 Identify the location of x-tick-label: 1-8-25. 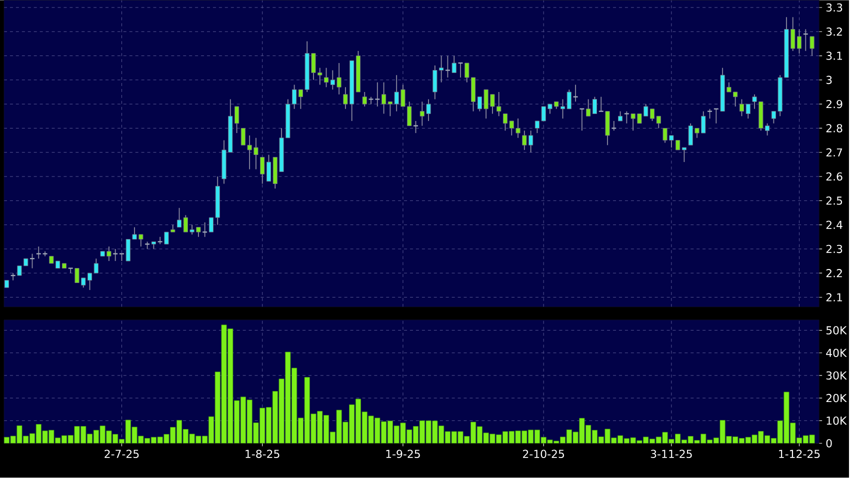
(263, 454).